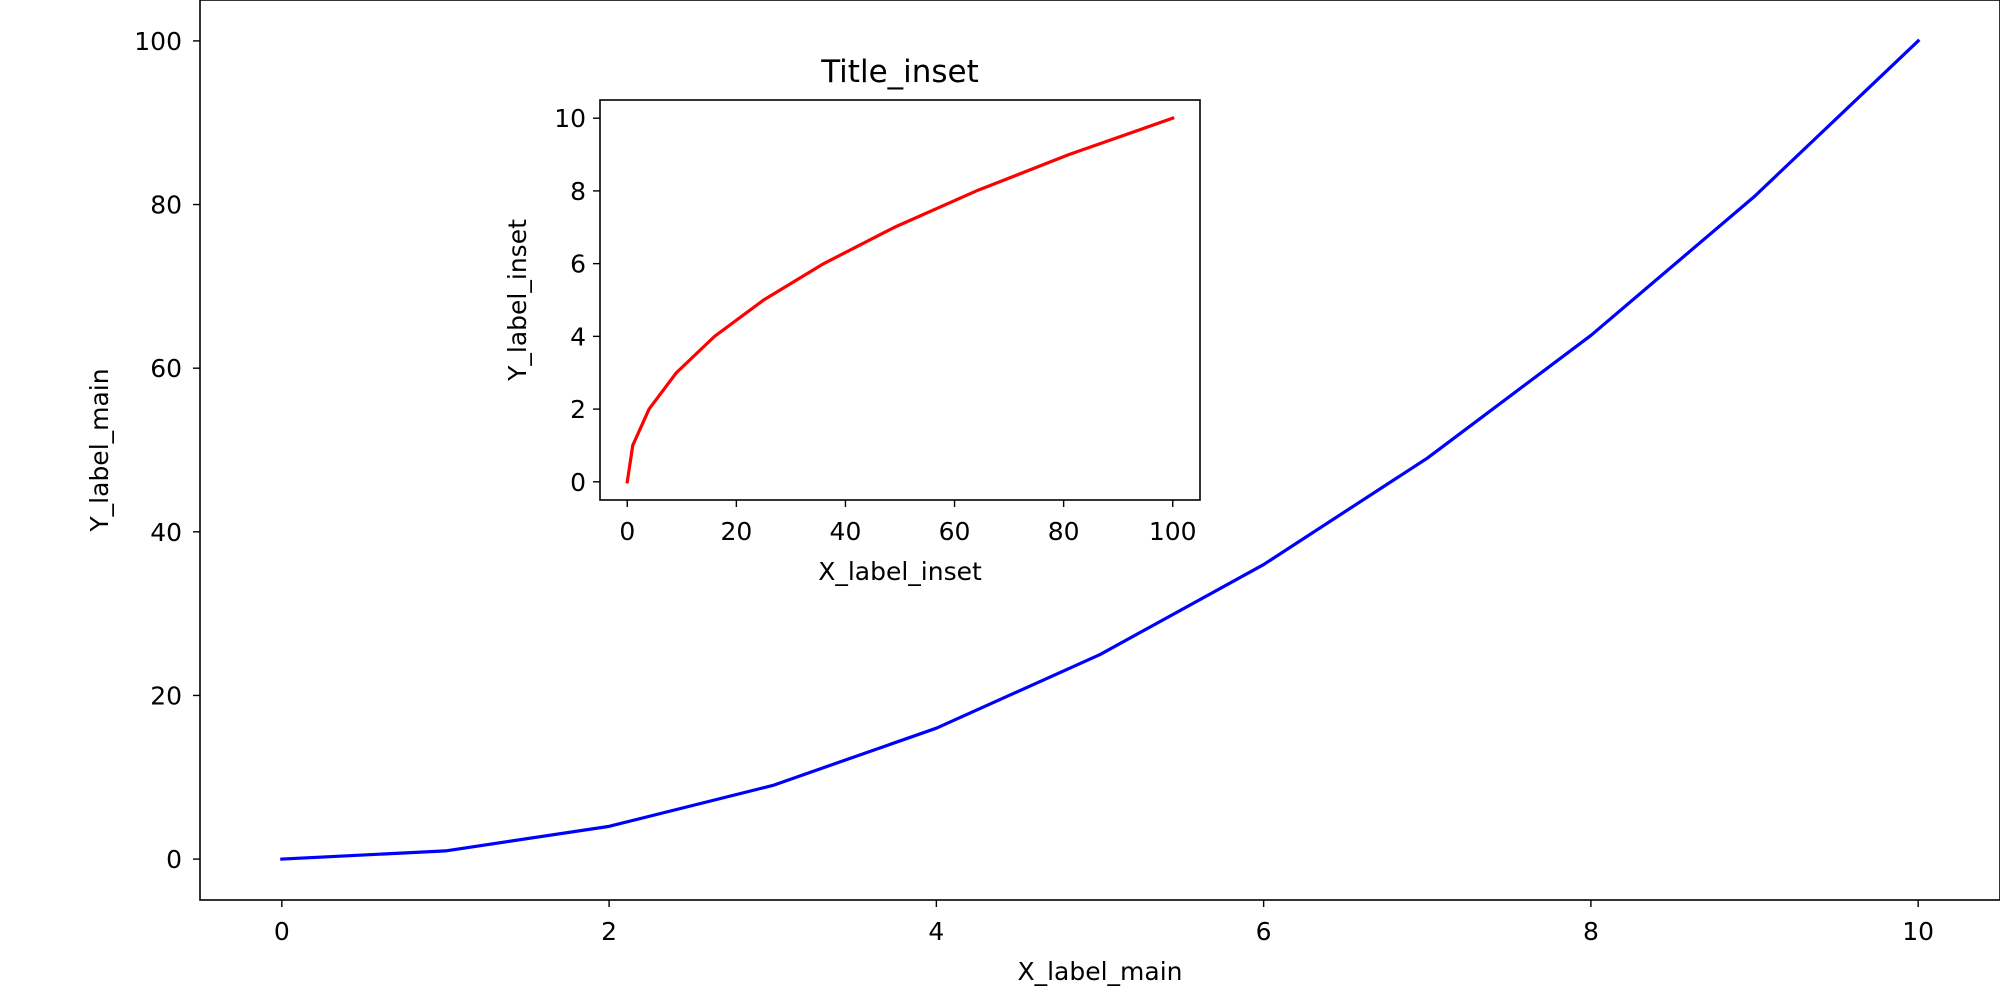 The height and width of the screenshot is (1000, 2000). Describe the element at coordinates (578, 191) in the screenshot. I see `inset-y-tick-label: 8` at that location.